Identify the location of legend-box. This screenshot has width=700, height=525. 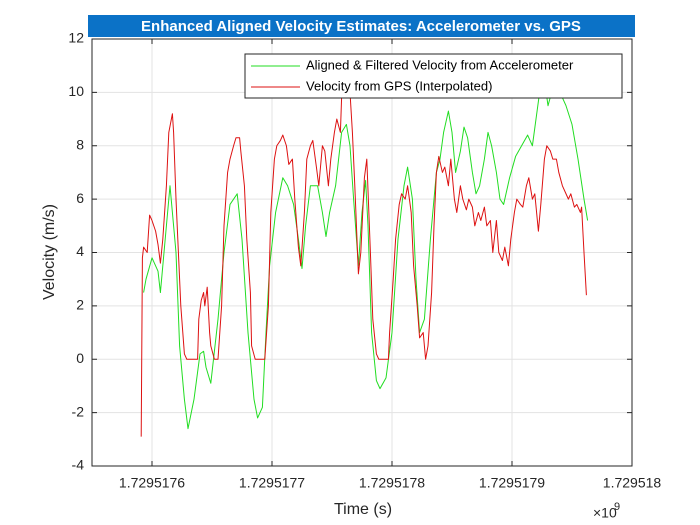
(433, 76).